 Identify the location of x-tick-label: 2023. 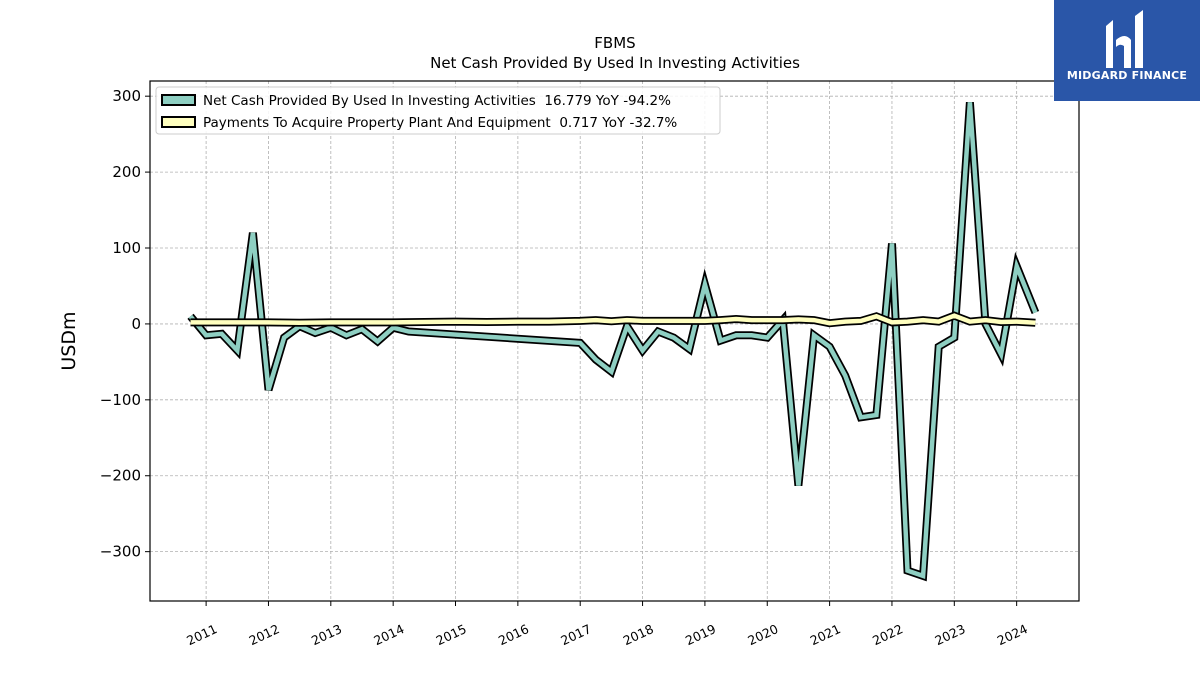
(949, 634).